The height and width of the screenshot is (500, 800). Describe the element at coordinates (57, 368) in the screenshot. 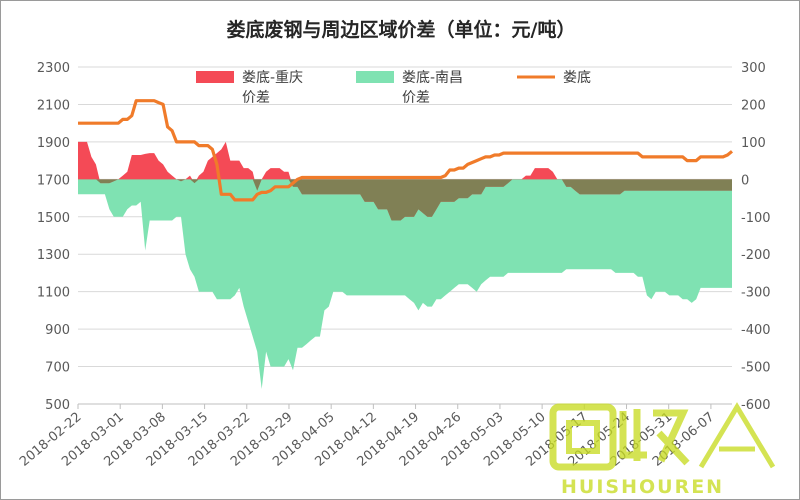

I see `left-axis-tick-label: 700` at that location.